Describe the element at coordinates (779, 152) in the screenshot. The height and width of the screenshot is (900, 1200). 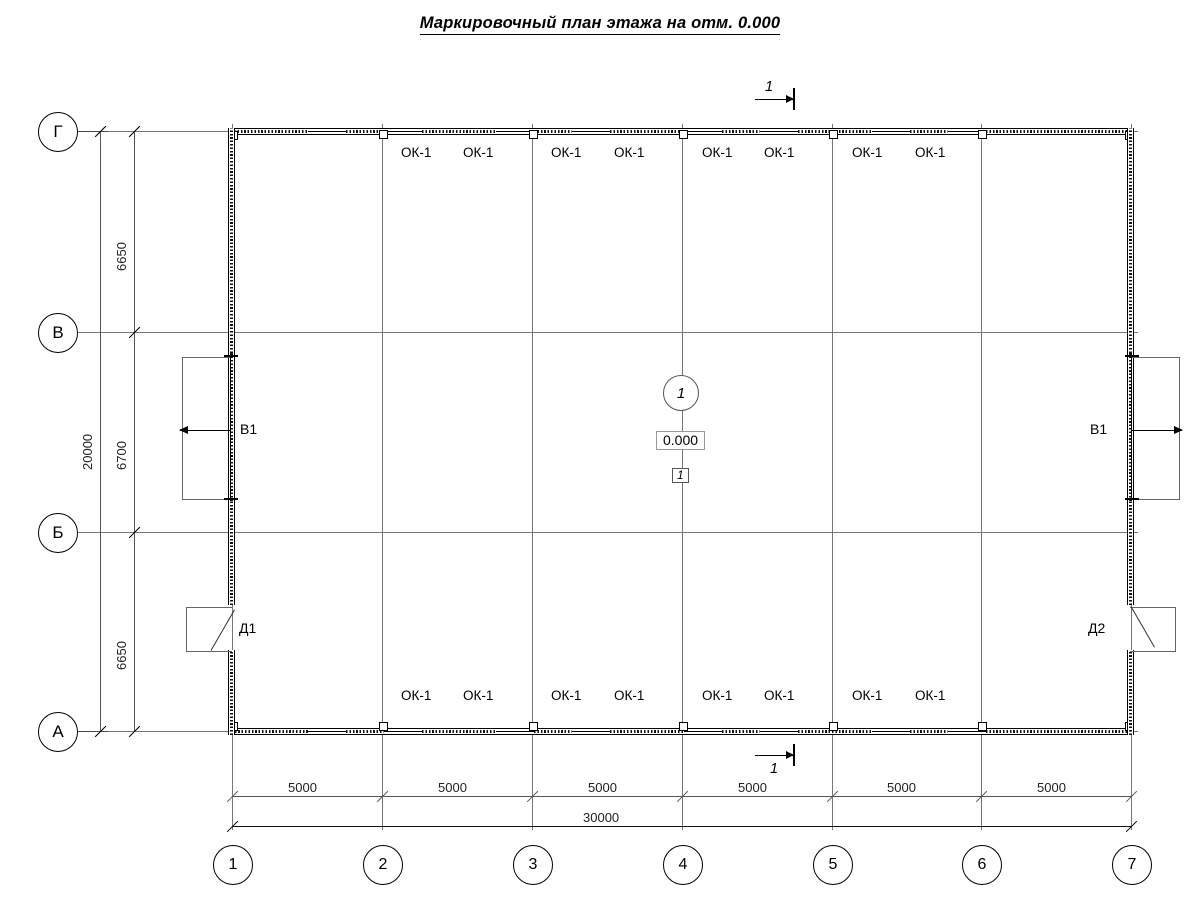
I see `window-label-top-6: ОК-1` at that location.